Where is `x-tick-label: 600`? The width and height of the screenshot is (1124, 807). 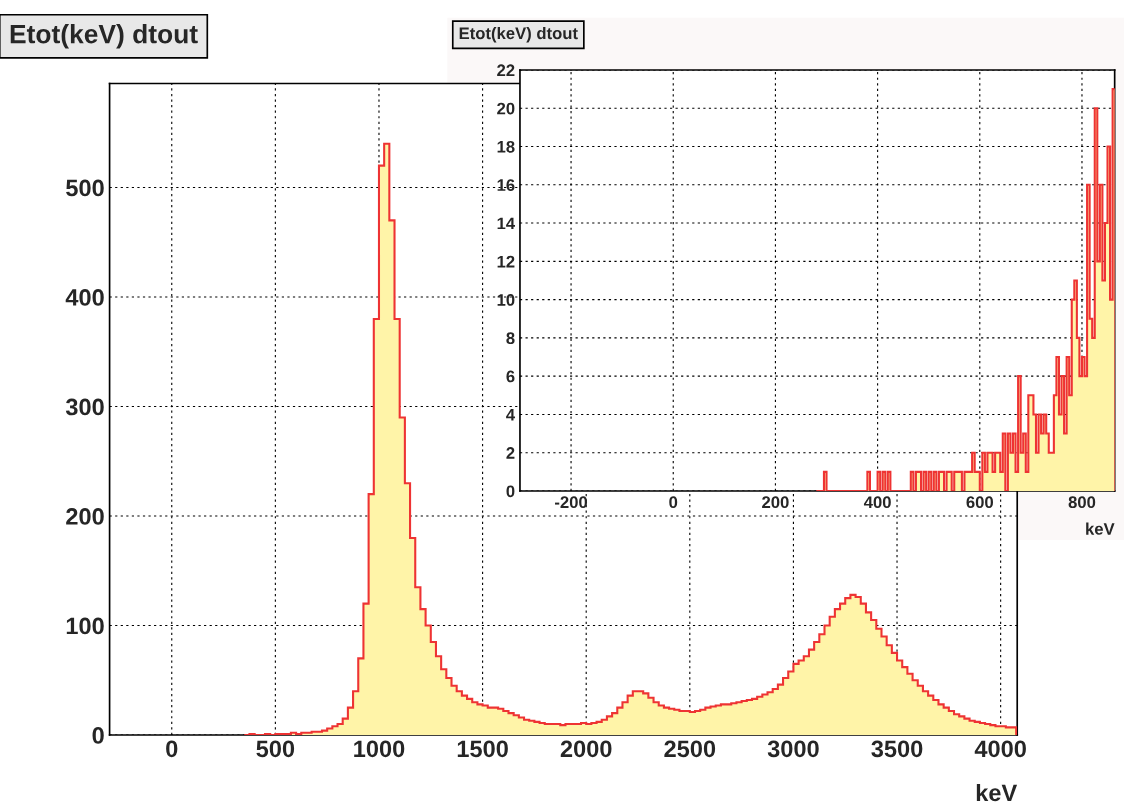
x-tick-label: 600 is located at coordinates (980, 502).